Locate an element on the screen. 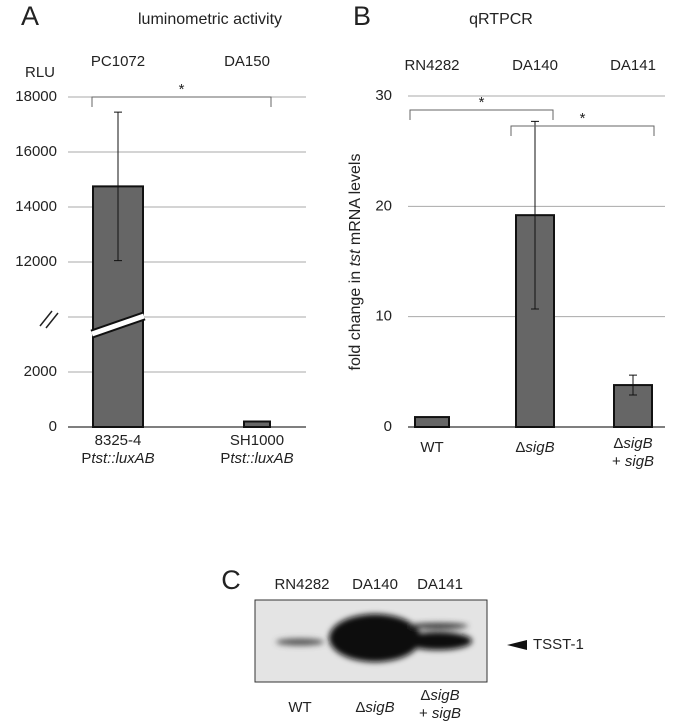  band-label: TSST-1 is located at coordinates (558, 644).